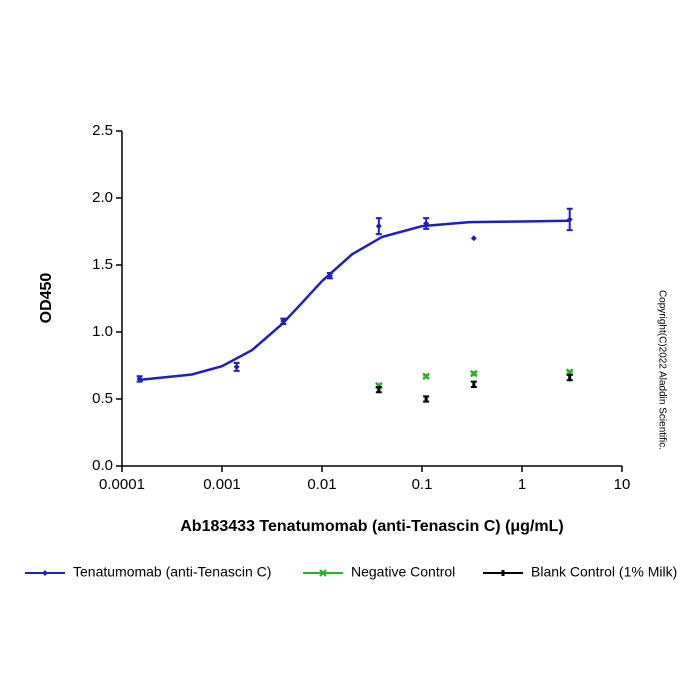  Describe the element at coordinates (172, 572) in the screenshot. I see `legend-label: Tenatumomab (anti-Tenascin C)` at that location.